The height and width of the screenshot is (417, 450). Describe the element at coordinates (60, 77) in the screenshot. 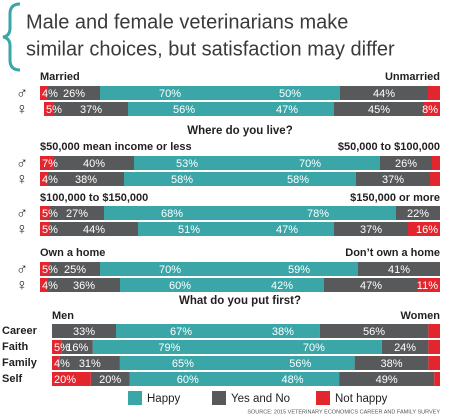

I see `group-label: Married` at that location.